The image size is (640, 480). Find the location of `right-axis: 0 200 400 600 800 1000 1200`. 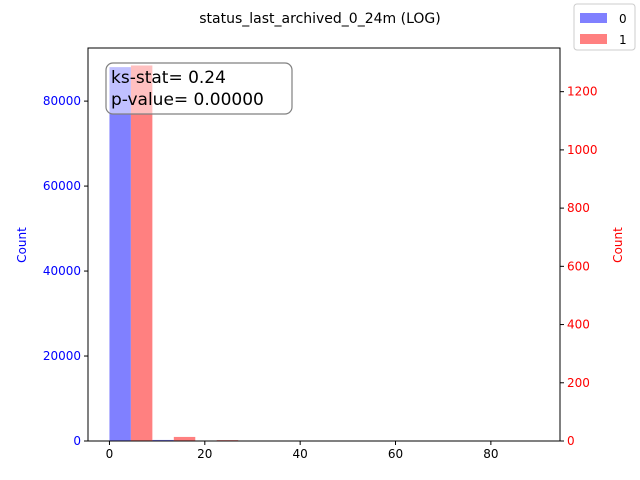

right-axis: 0 200 400 600 800 1000 1200 is located at coordinates (579, 266).